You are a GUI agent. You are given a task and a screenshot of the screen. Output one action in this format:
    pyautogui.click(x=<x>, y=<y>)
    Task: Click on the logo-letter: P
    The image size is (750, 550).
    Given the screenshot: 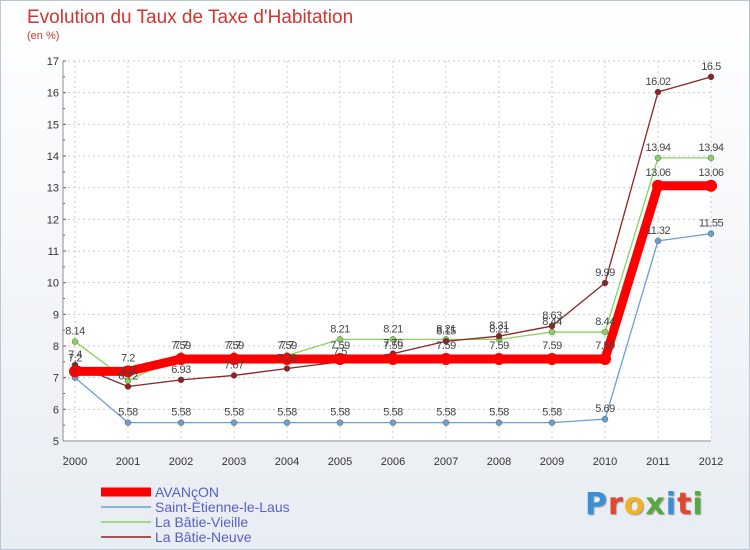 What is the action you would take?
    pyautogui.click(x=596, y=504)
    